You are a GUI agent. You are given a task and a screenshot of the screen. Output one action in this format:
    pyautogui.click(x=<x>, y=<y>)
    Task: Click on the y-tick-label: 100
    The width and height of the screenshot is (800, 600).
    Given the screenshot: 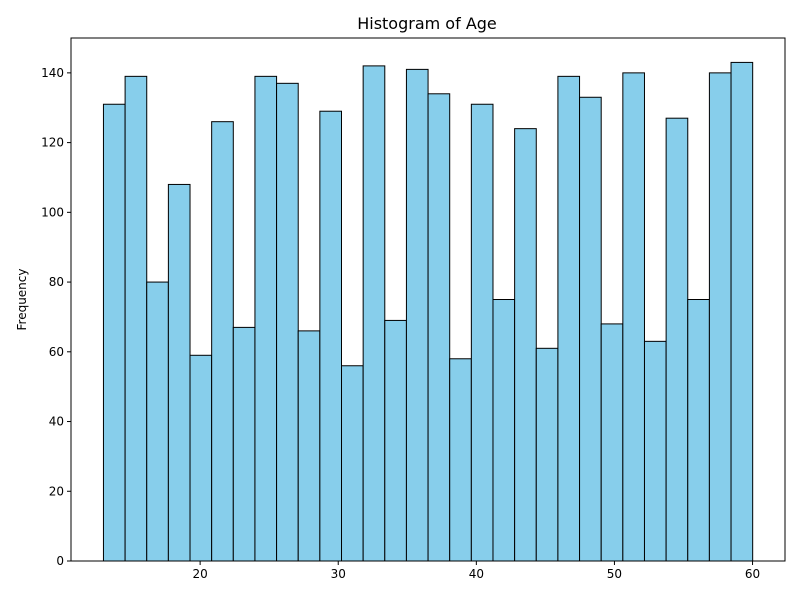 What is the action you would take?
    pyautogui.click(x=52, y=212)
    